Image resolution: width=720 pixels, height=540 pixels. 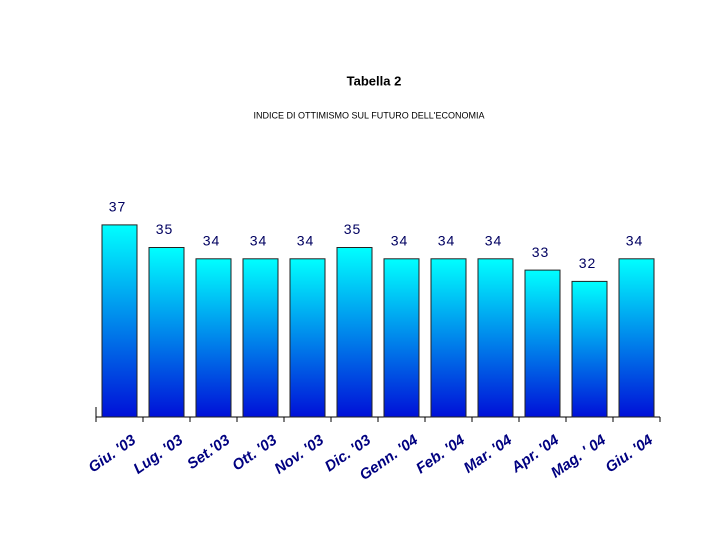 I want to click on x-tick-label: Lug. '03, so click(x=158, y=454).